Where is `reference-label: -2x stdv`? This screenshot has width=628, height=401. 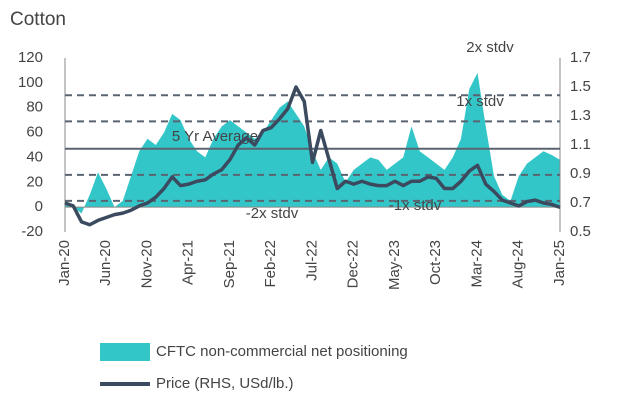
reference-label: -2x stdv is located at coordinates (272, 213).